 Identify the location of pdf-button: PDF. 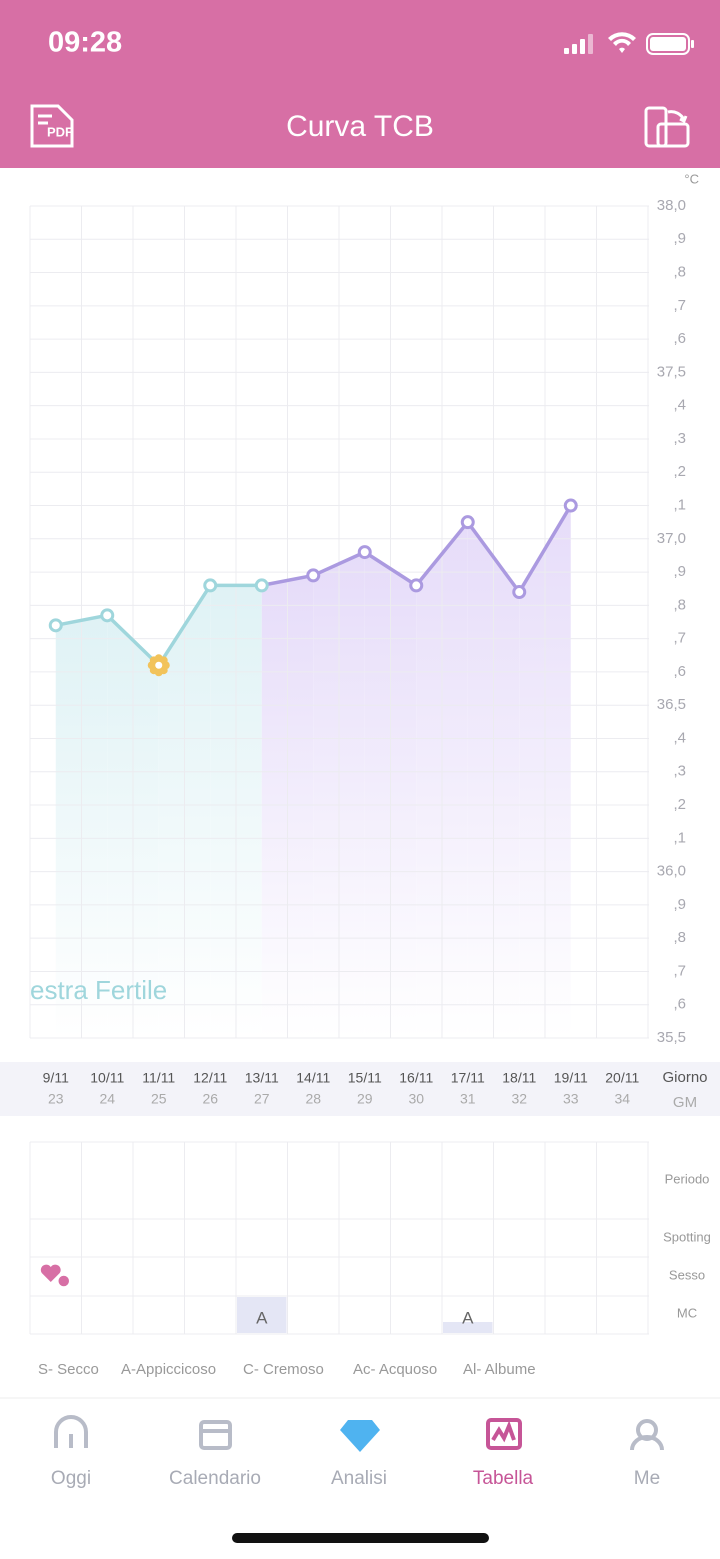
(52, 126).